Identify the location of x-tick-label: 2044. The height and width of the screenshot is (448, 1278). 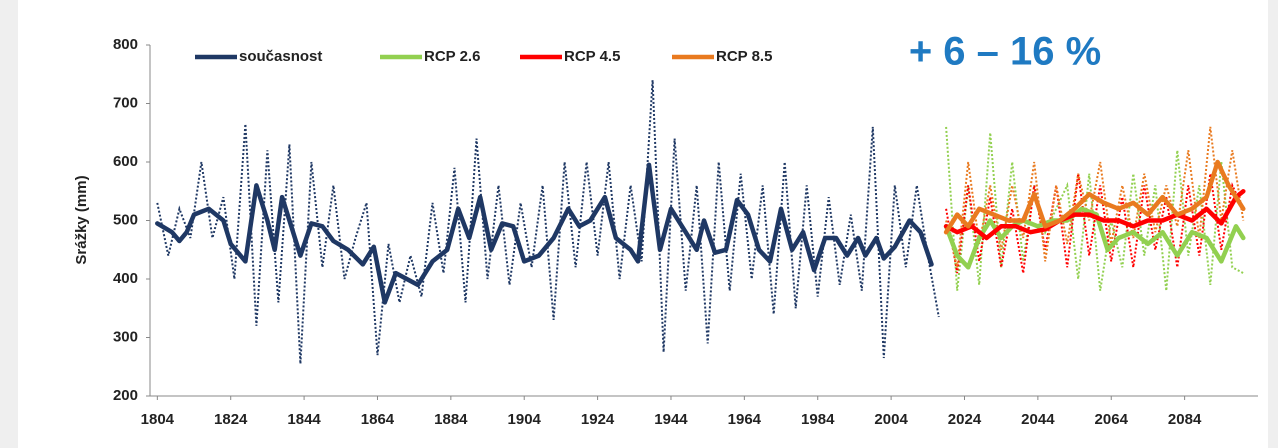
(1038, 419).